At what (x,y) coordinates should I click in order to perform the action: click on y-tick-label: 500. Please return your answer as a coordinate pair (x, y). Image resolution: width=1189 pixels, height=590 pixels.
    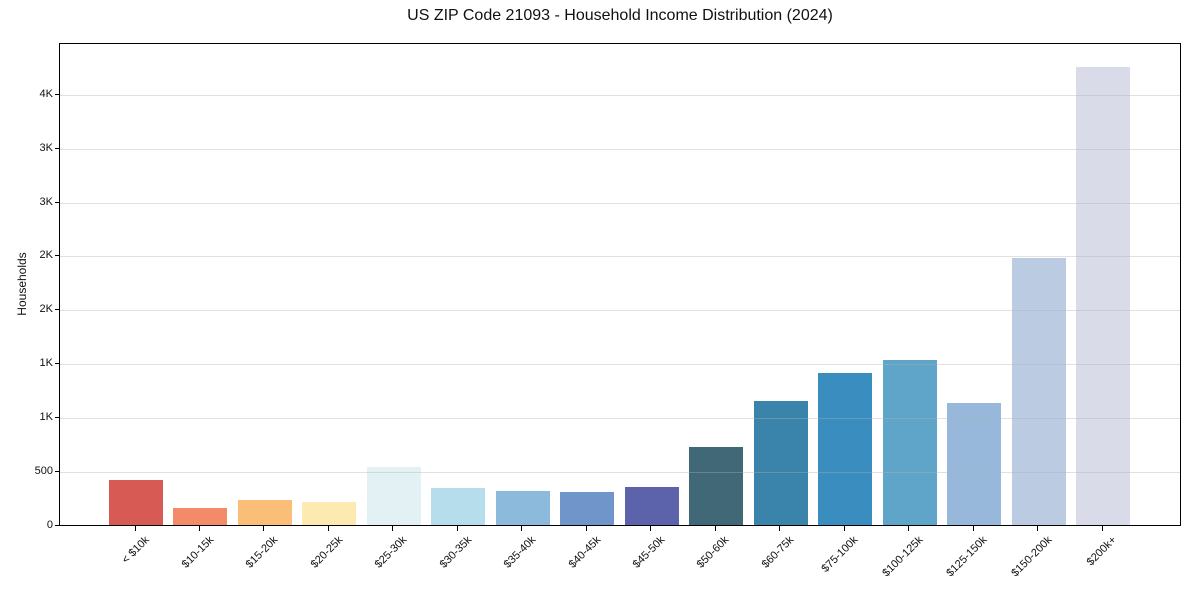
    Looking at the image, I should click on (43, 471).